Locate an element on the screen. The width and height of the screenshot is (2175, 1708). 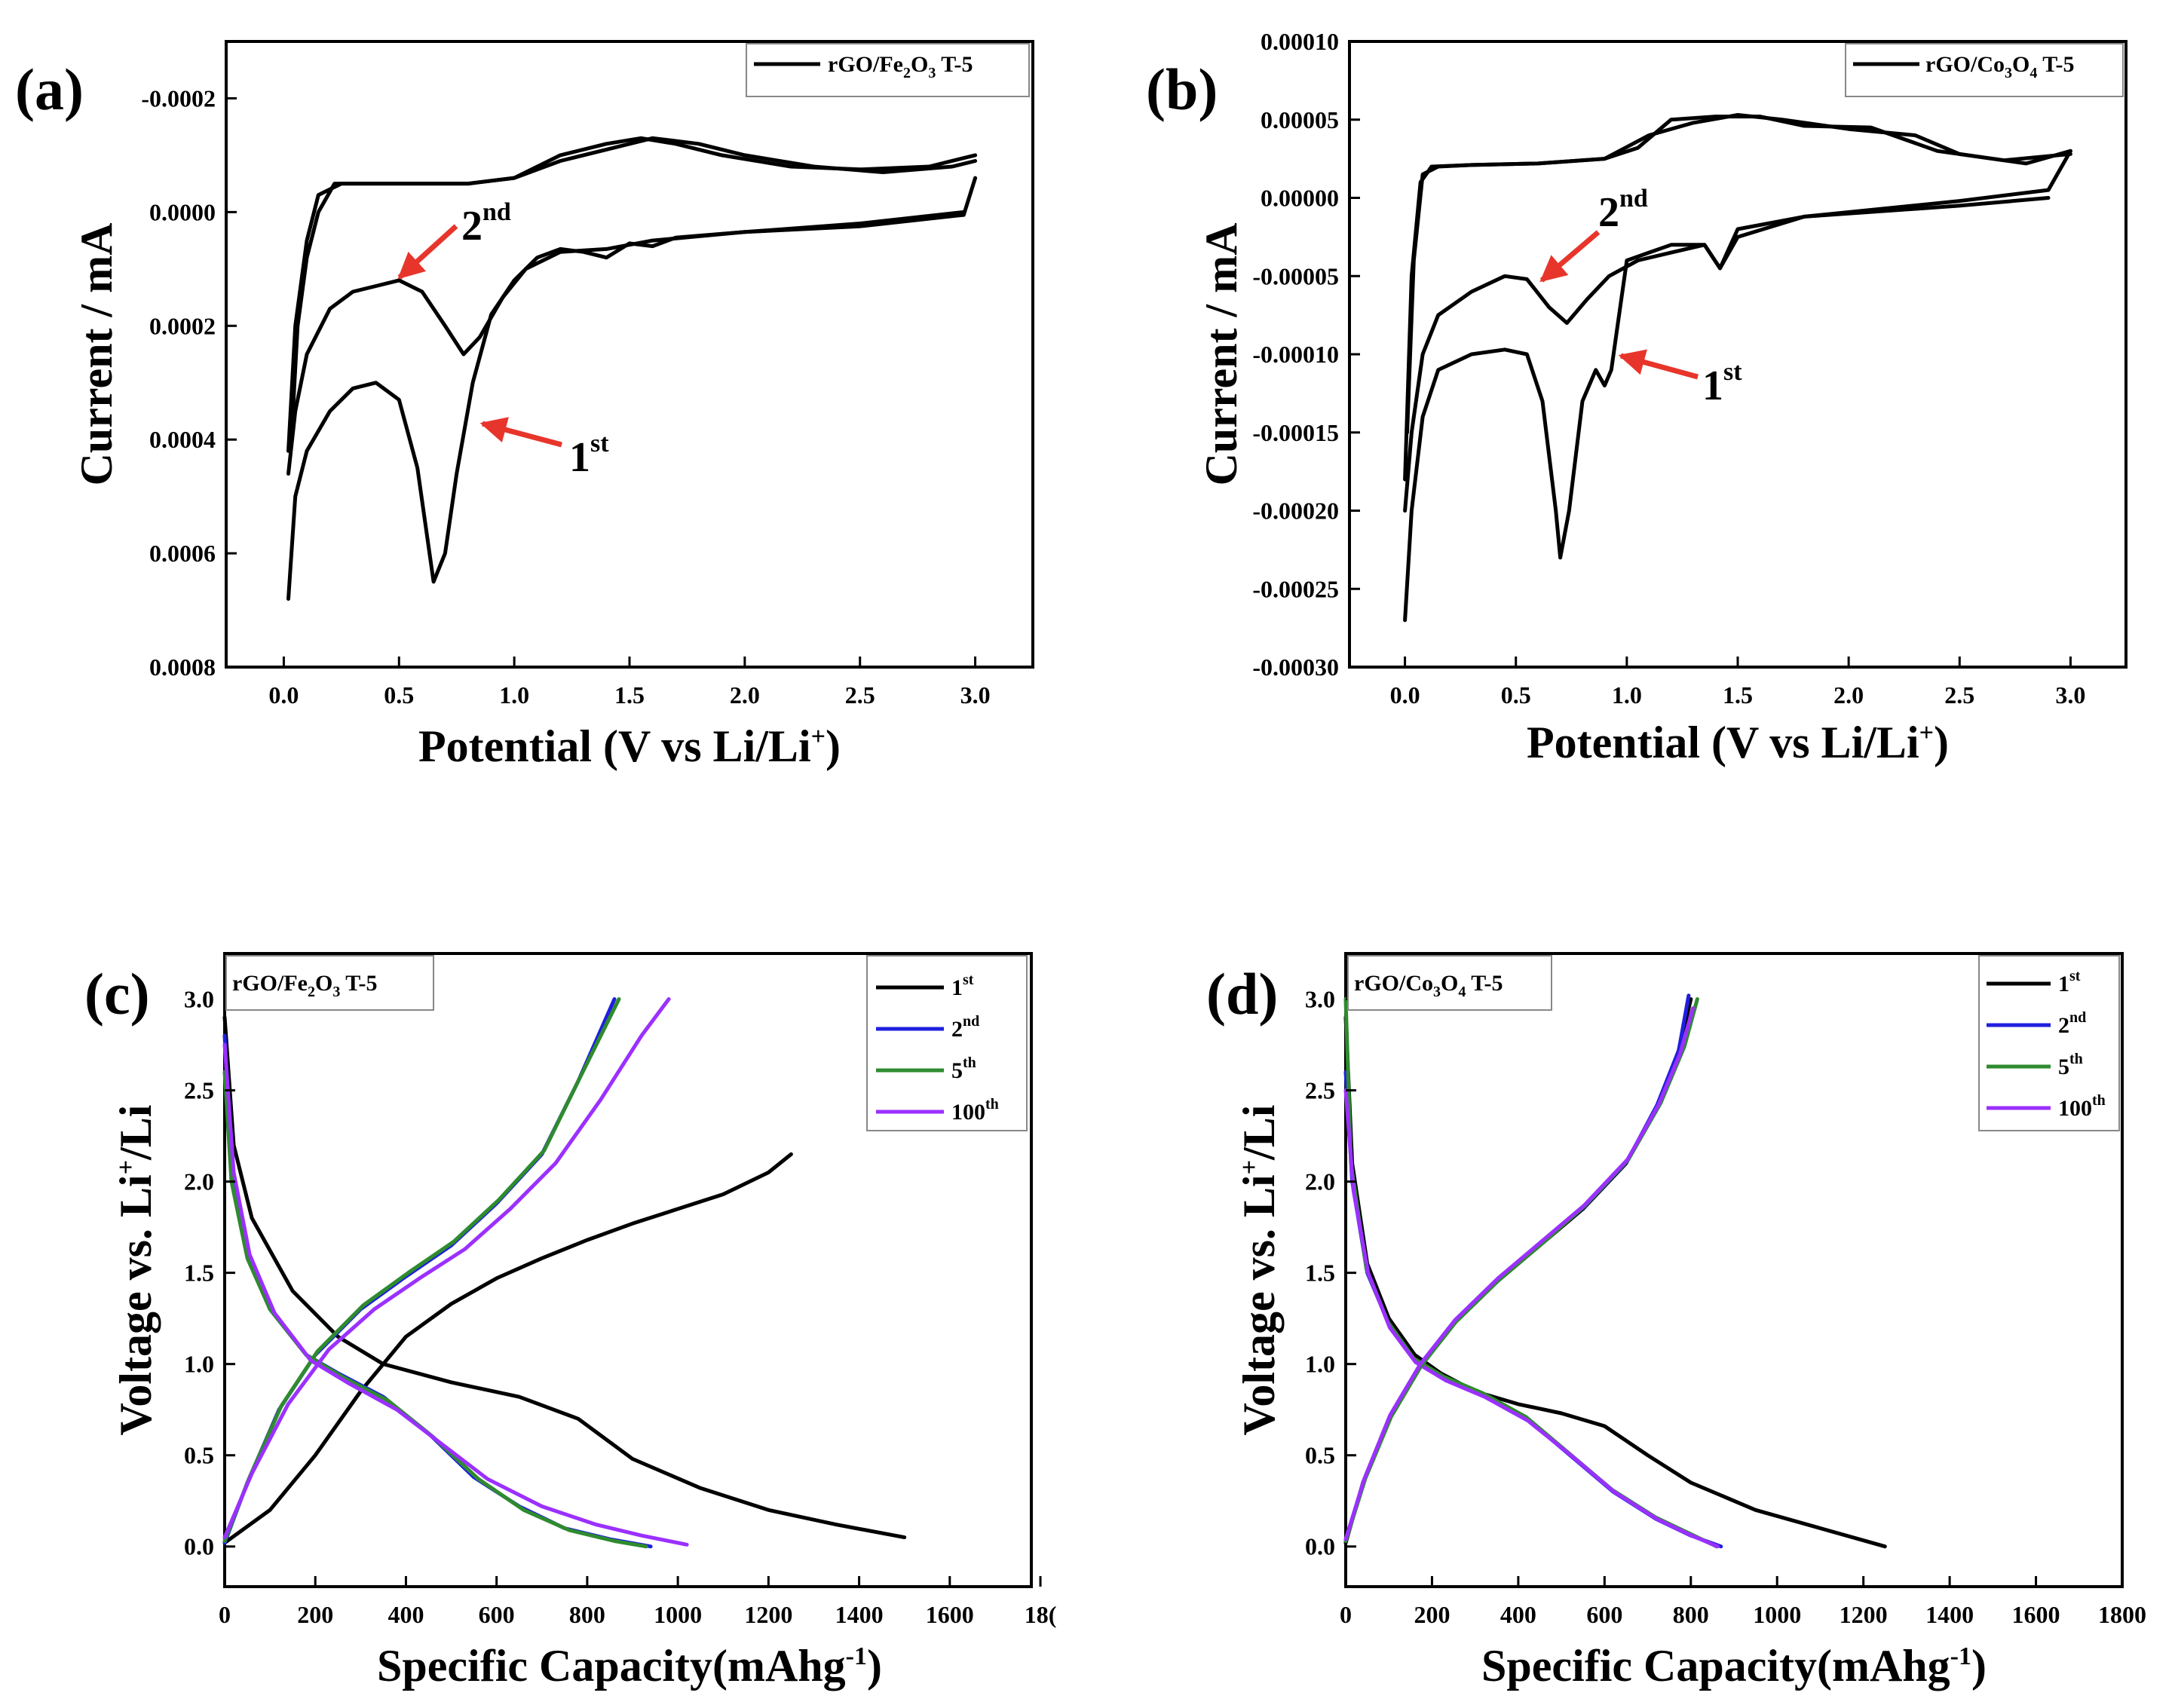
panel-c-legend-label-5th: 5th is located at coordinates (963, 1069).